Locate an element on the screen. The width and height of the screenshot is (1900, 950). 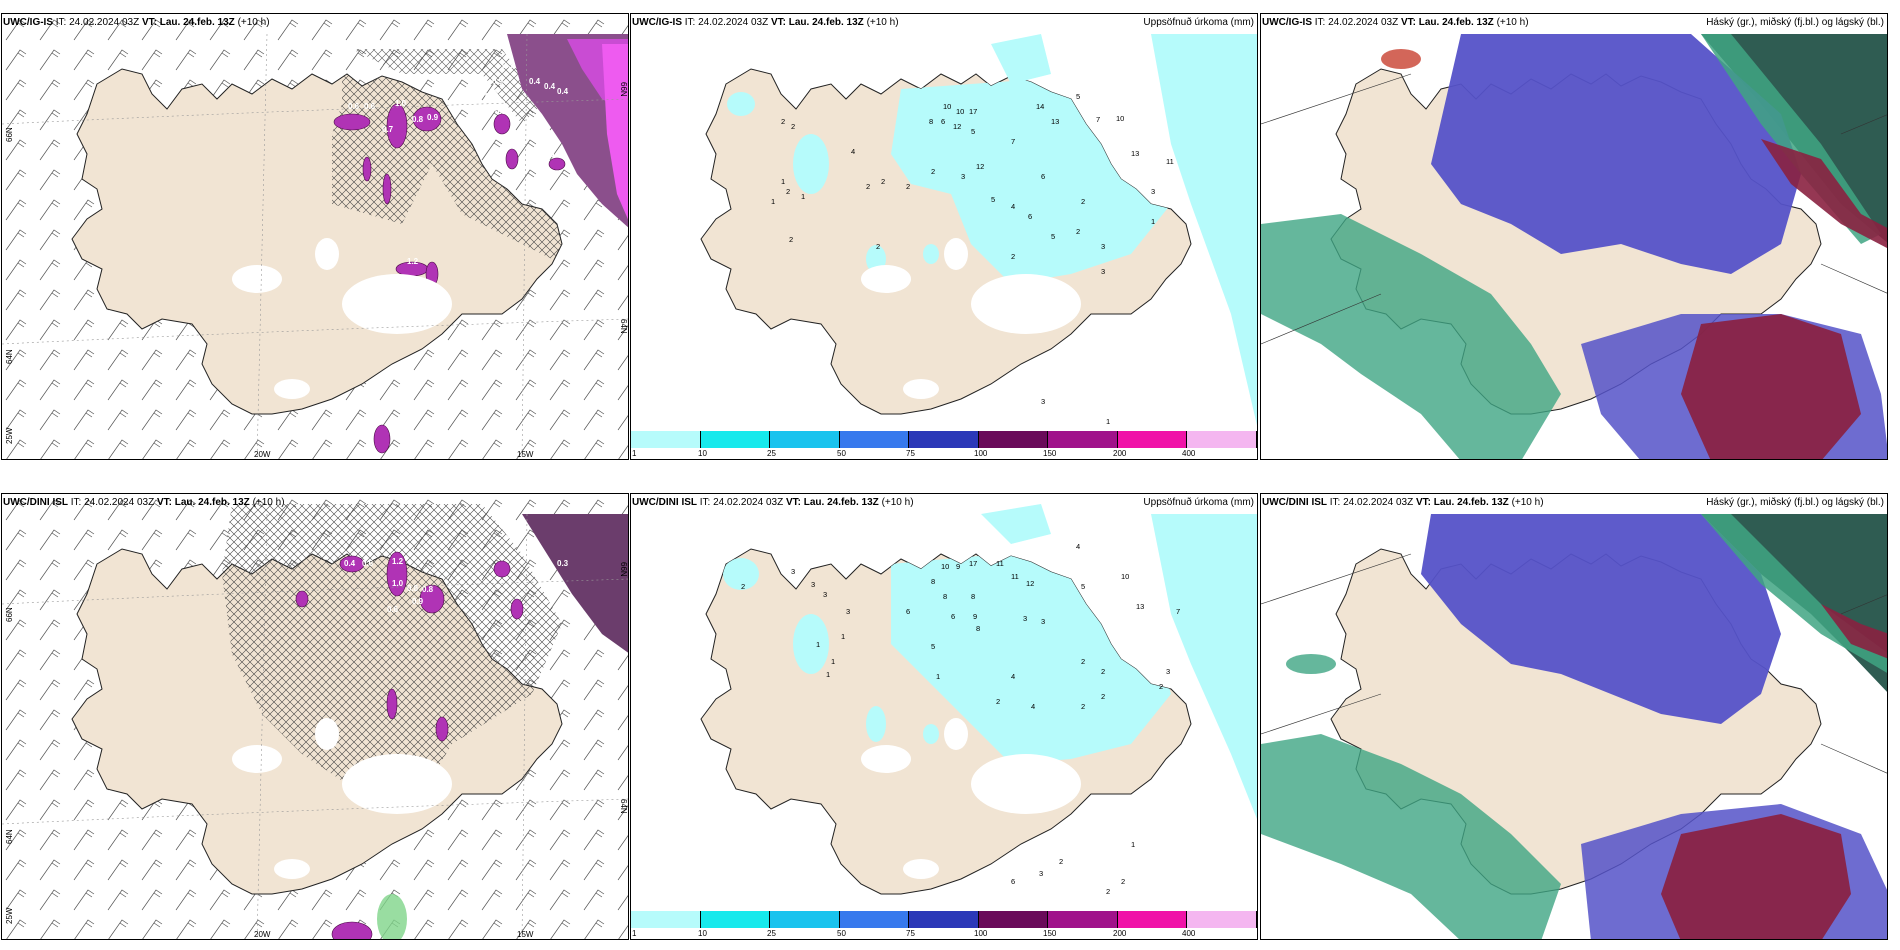
svg-text: 5 is located at coordinates (933, 646).